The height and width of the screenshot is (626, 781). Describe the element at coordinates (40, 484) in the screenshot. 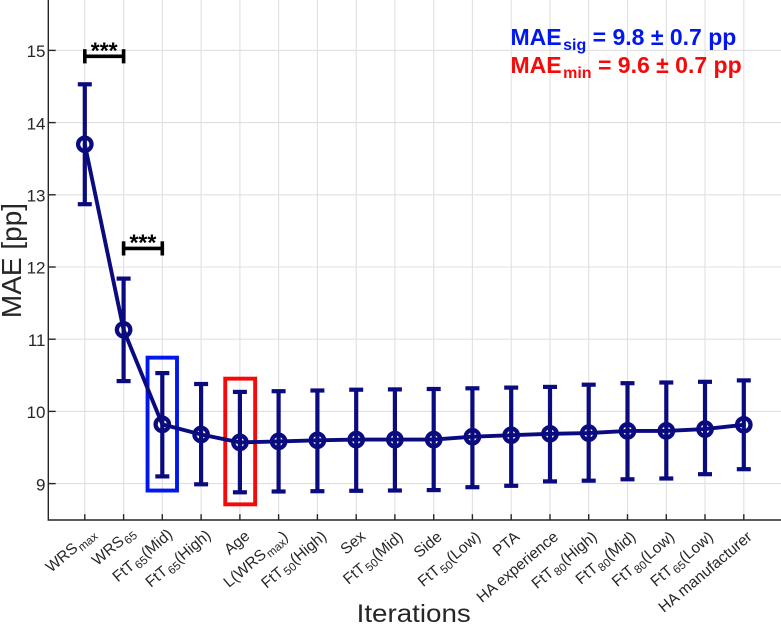

I see `svg-text: 9` at that location.